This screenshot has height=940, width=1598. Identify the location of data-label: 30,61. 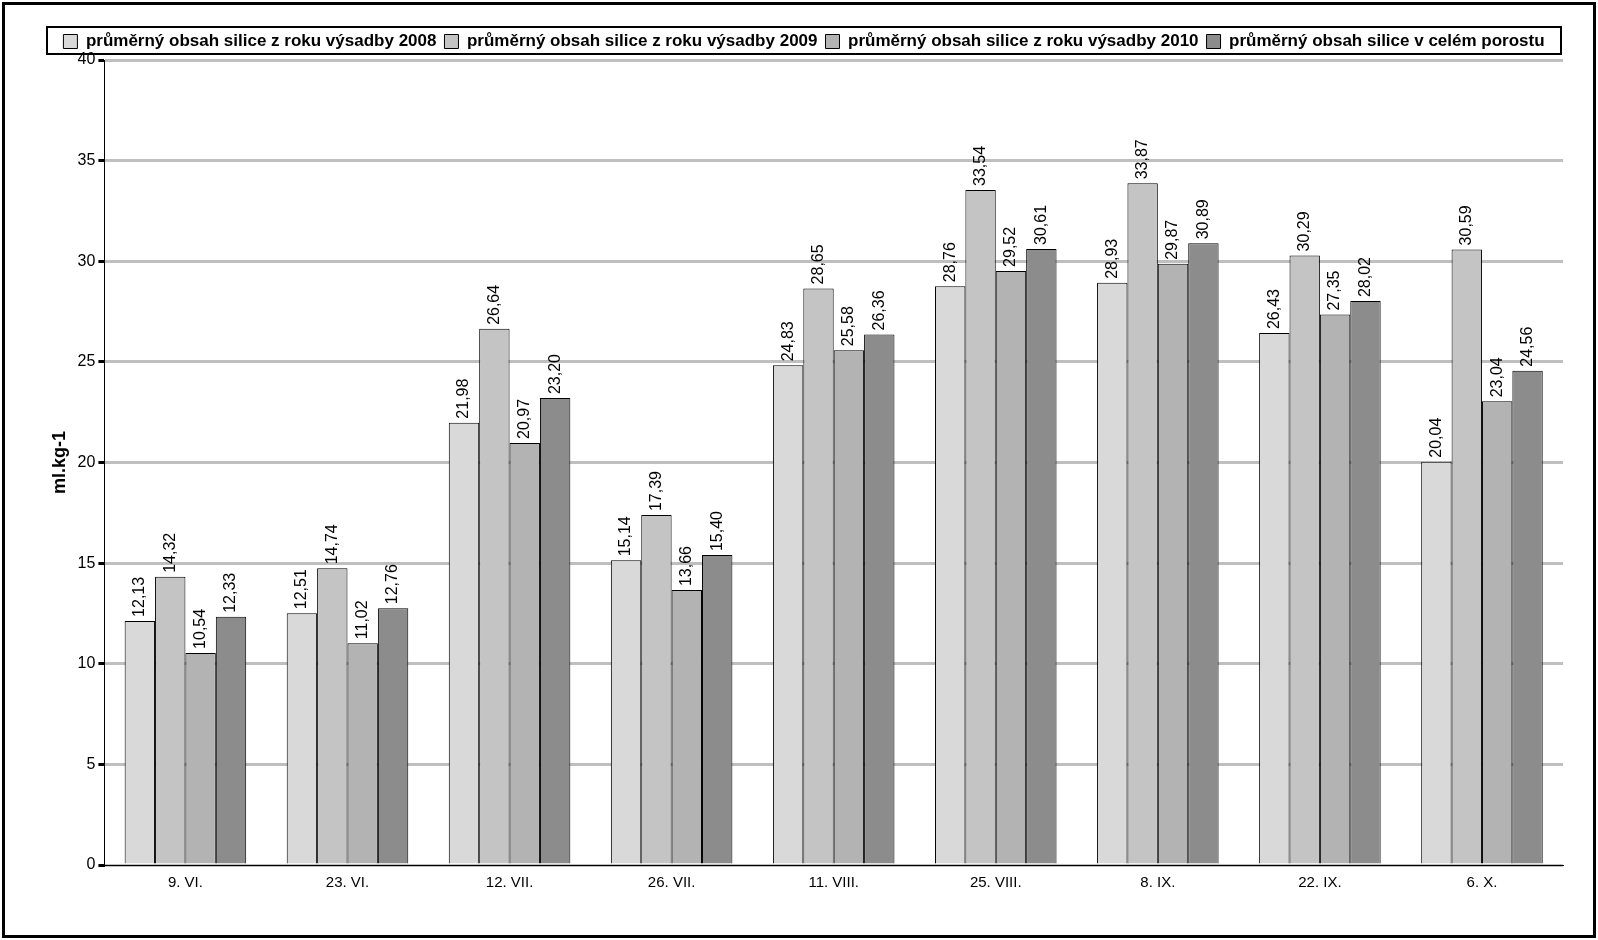
(1040, 224).